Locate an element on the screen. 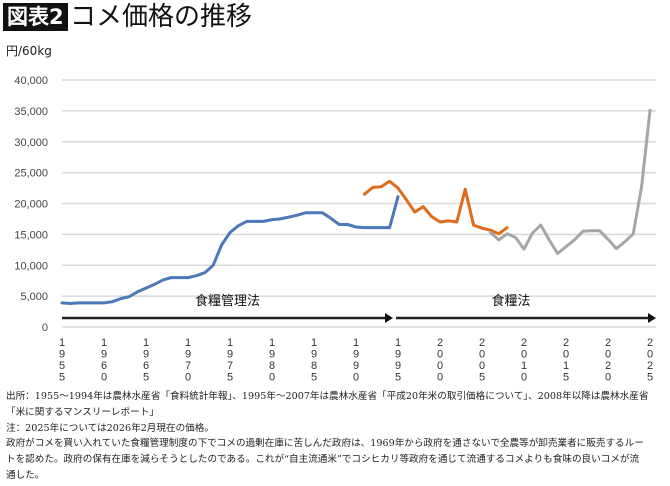 The height and width of the screenshot is (486, 670). y-tick-label: 10,000 is located at coordinates (31, 266).